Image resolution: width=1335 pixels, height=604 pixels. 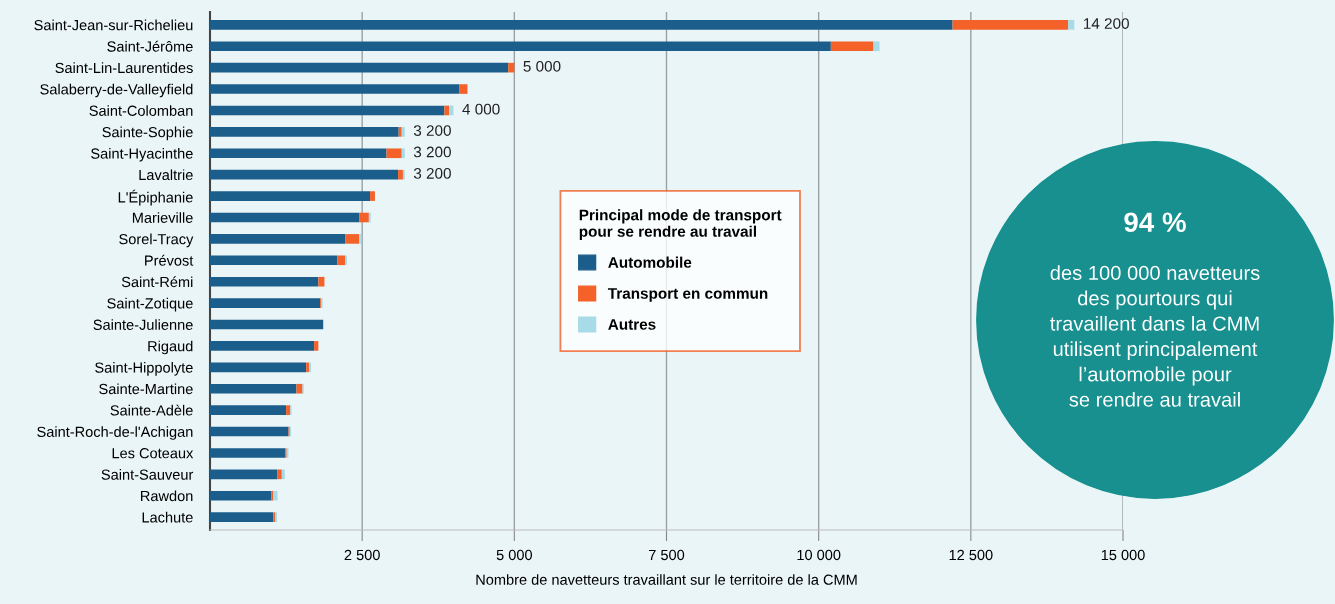 What do you see at coordinates (167, 496) in the screenshot?
I see `y-tick-label: Rawdon` at bounding box center [167, 496].